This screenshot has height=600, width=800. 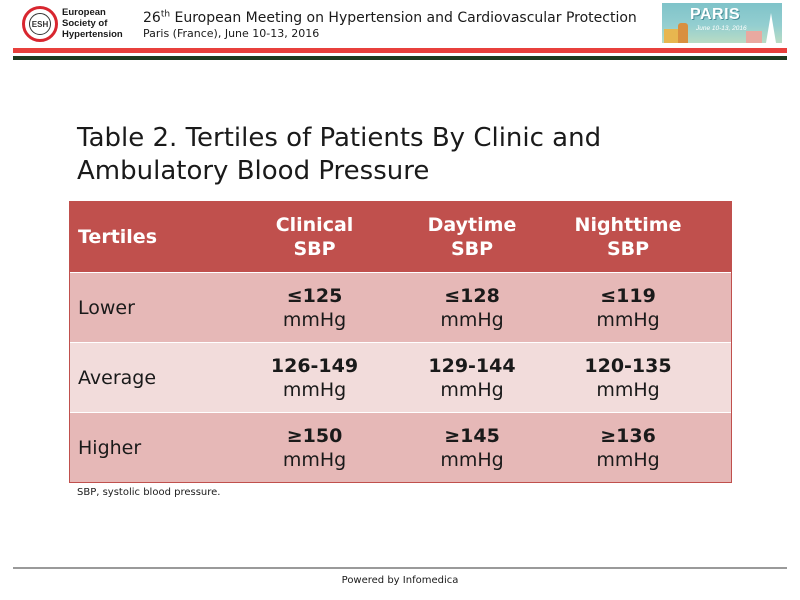 I want to click on meeting-subtitle: Paris (France), June 10-13, 2016, so click(x=231, y=33).